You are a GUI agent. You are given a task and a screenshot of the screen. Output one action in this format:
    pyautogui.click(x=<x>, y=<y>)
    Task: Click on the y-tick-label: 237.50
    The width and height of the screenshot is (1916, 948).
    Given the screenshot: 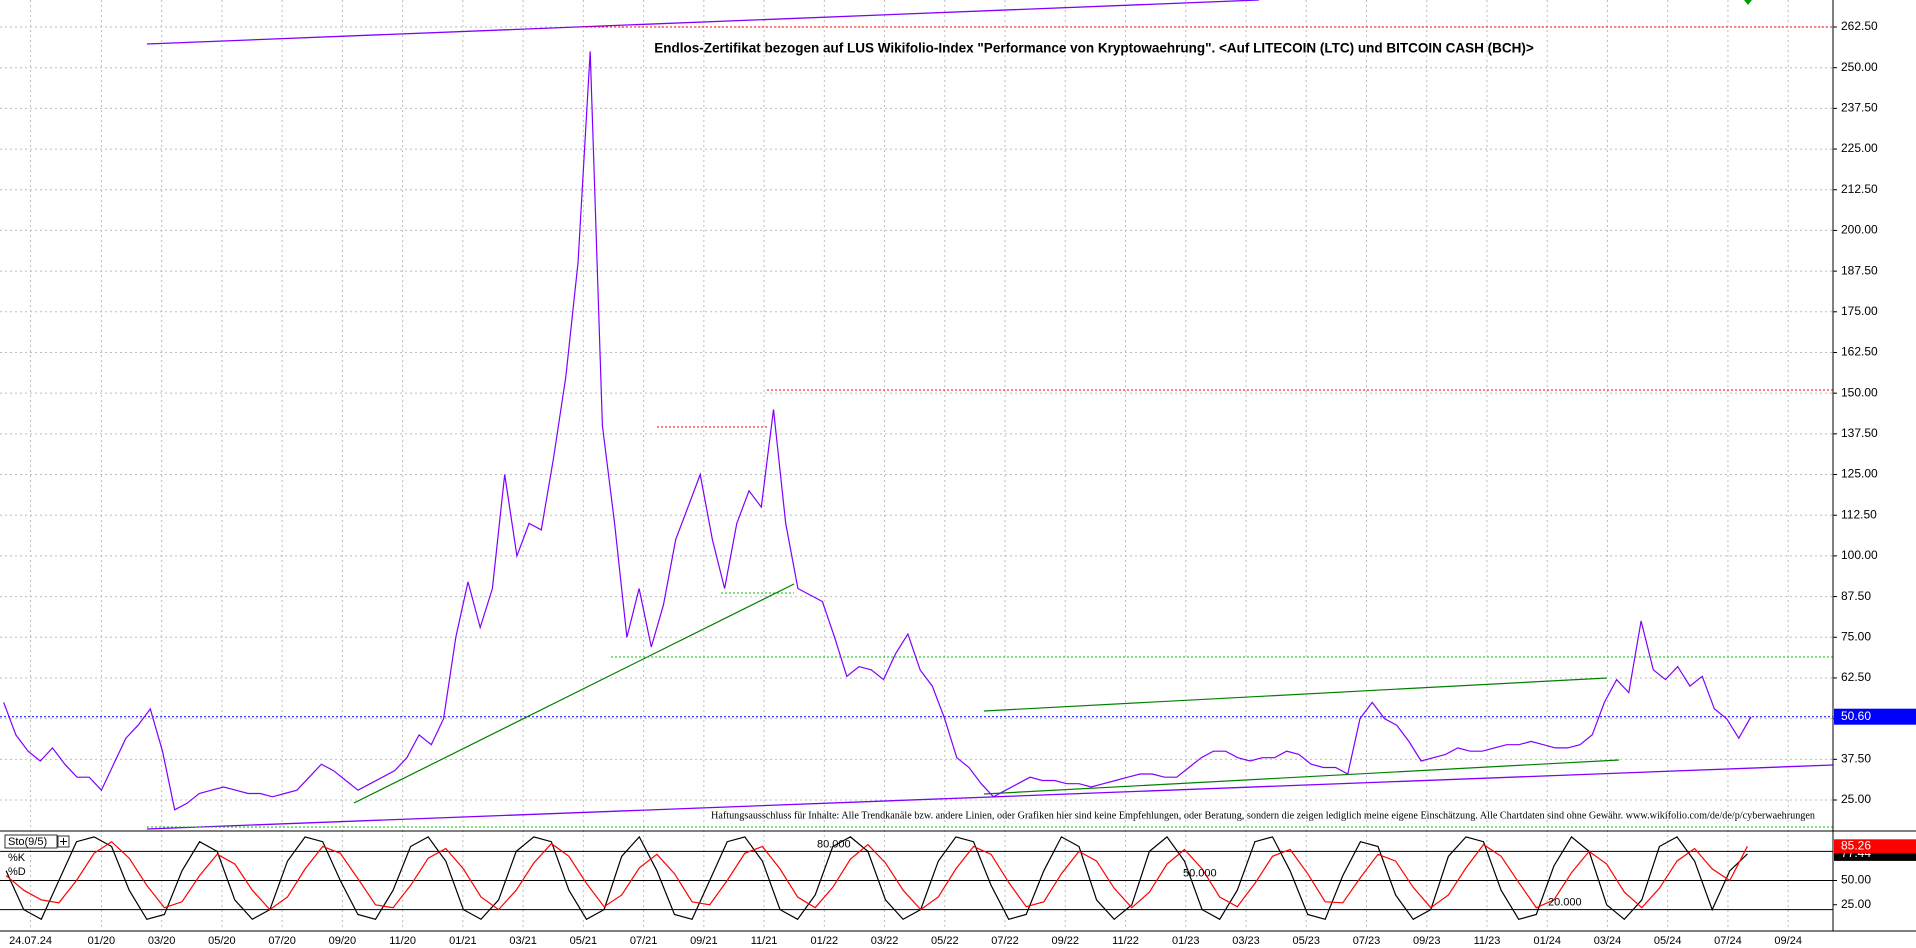 What is the action you would take?
    pyautogui.click(x=1859, y=108)
    